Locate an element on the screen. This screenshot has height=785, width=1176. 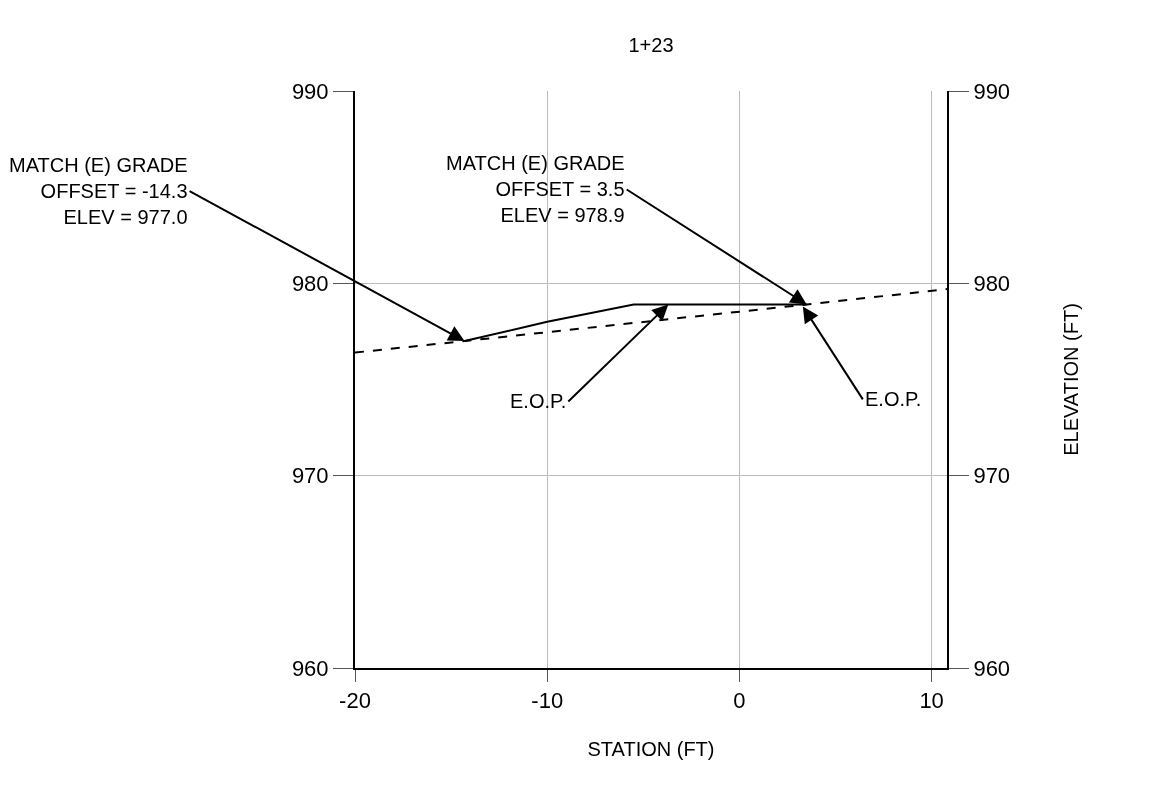
x-tick-label: 0 is located at coordinates (739, 701).